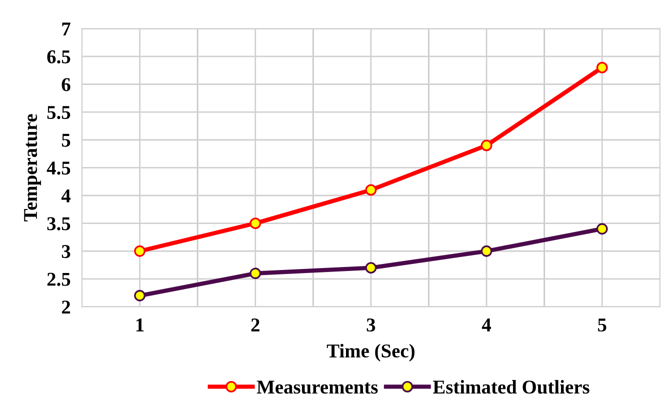  What do you see at coordinates (58, 168) in the screenshot?
I see `y-tick-label: 4.5` at bounding box center [58, 168].